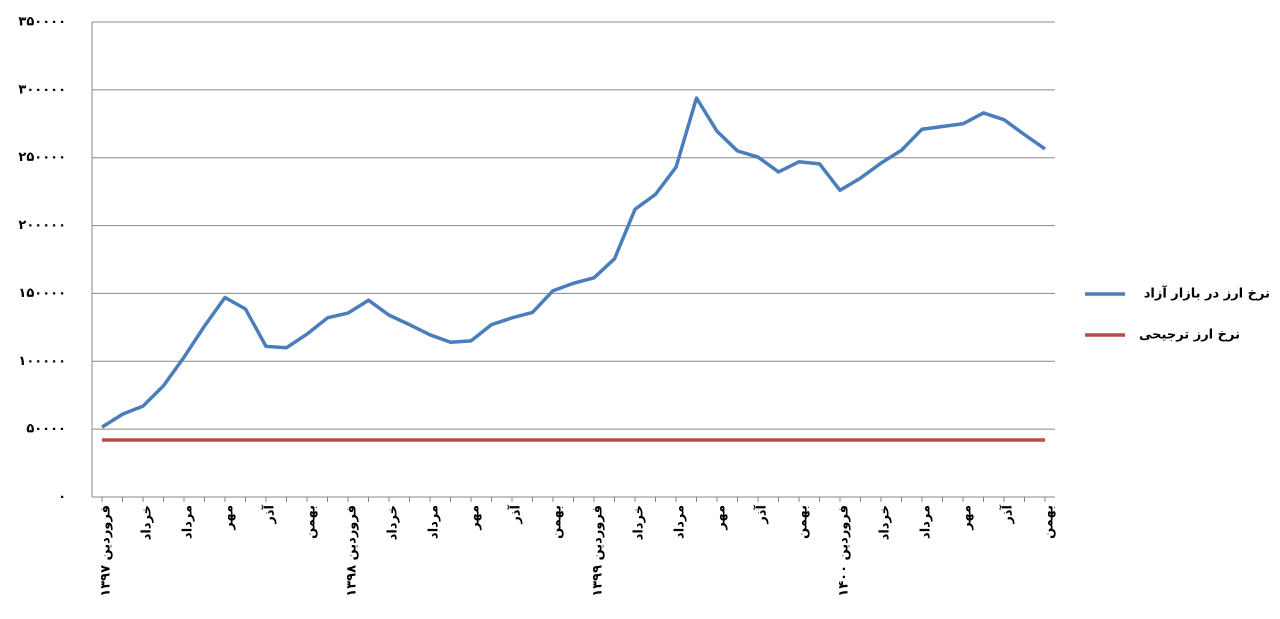  Describe the element at coordinates (42, 22) in the screenshot. I see `y-tick-label: ۳۵۰۰۰۰` at that location.